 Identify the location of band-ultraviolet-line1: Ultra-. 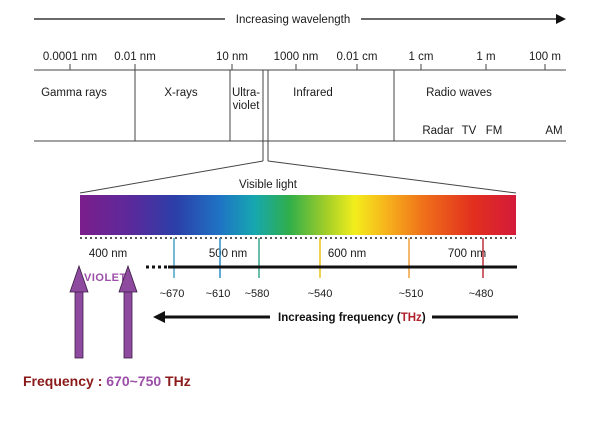
(246, 93).